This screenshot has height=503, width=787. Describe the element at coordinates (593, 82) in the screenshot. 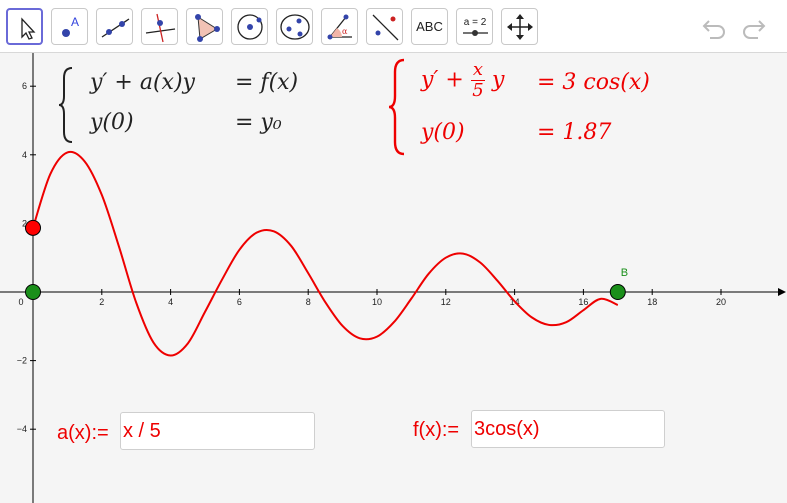

I see `specific-eq1-rhs: = 3 cos(x)` at that location.